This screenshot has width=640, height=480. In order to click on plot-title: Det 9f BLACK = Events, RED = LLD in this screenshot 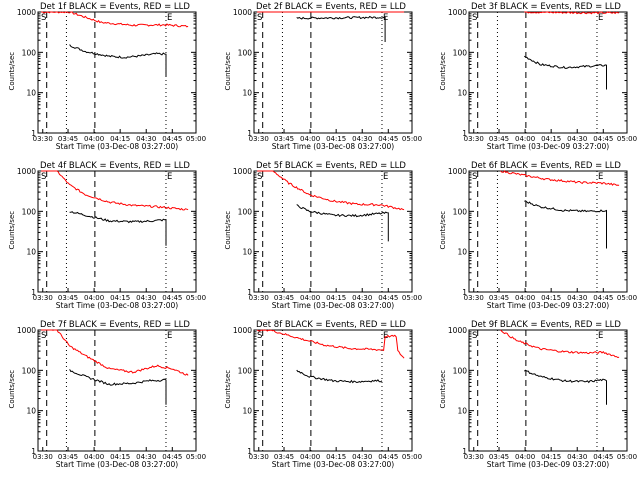, I will do `click(546, 325)`.